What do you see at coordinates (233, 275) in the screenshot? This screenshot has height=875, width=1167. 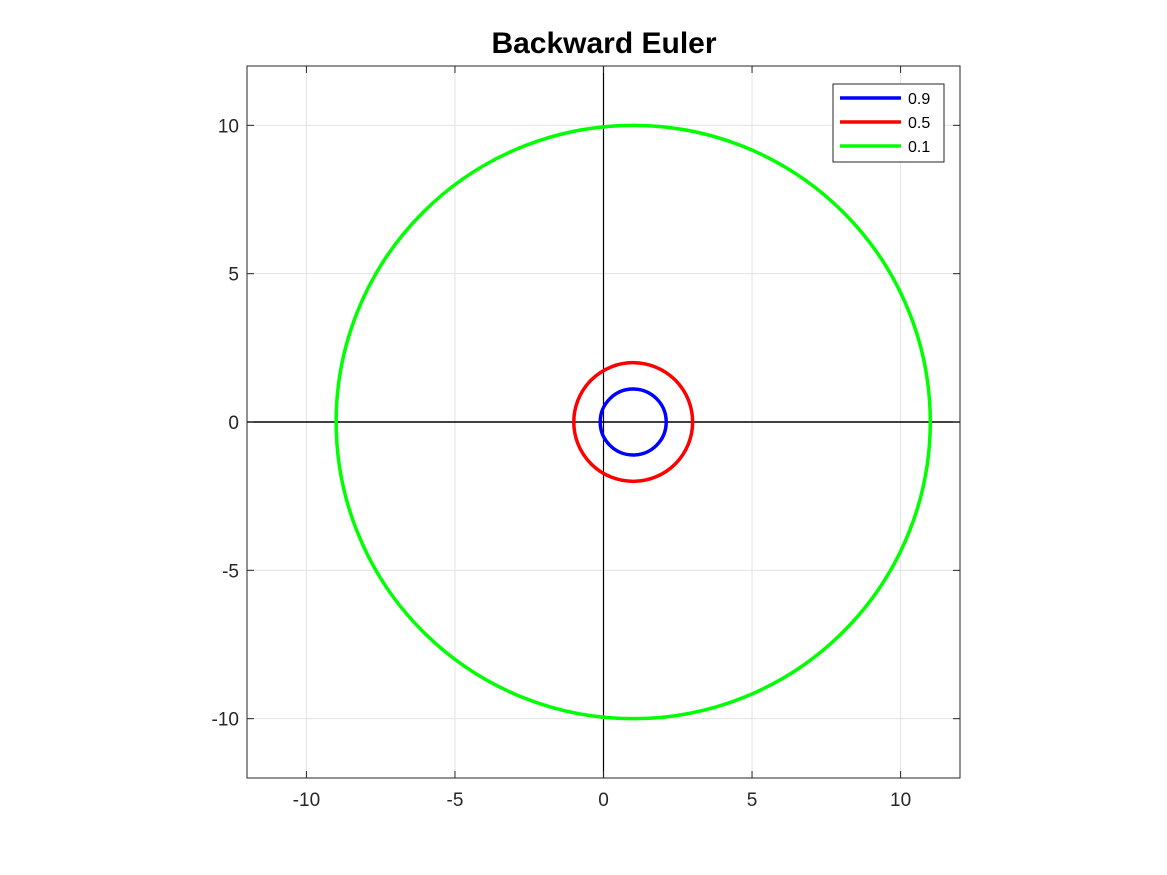 I see `y-tick-label: 5` at bounding box center [233, 275].